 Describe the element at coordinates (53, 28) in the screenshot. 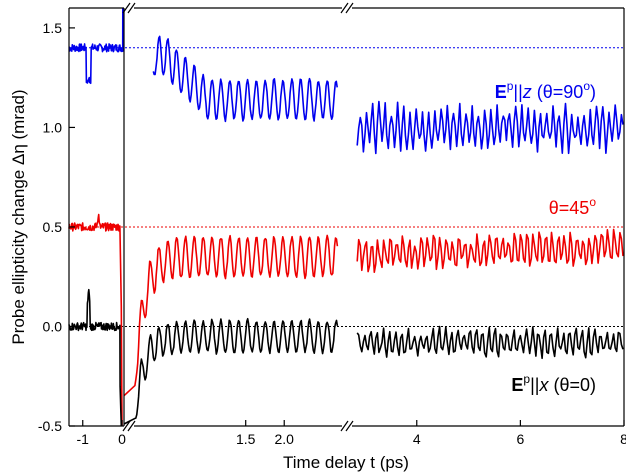

I see `y-tick-label: 1.5` at that location.